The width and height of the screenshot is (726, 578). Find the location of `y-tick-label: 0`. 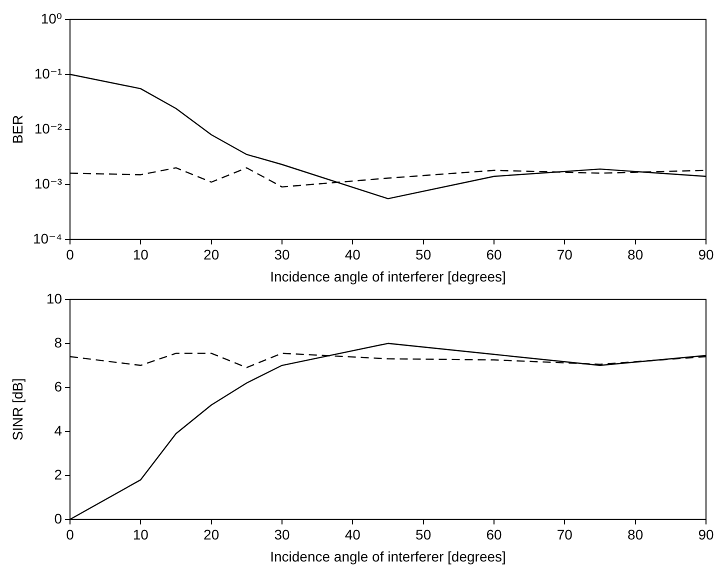

y-tick-label: 0 is located at coordinates (58, 518).